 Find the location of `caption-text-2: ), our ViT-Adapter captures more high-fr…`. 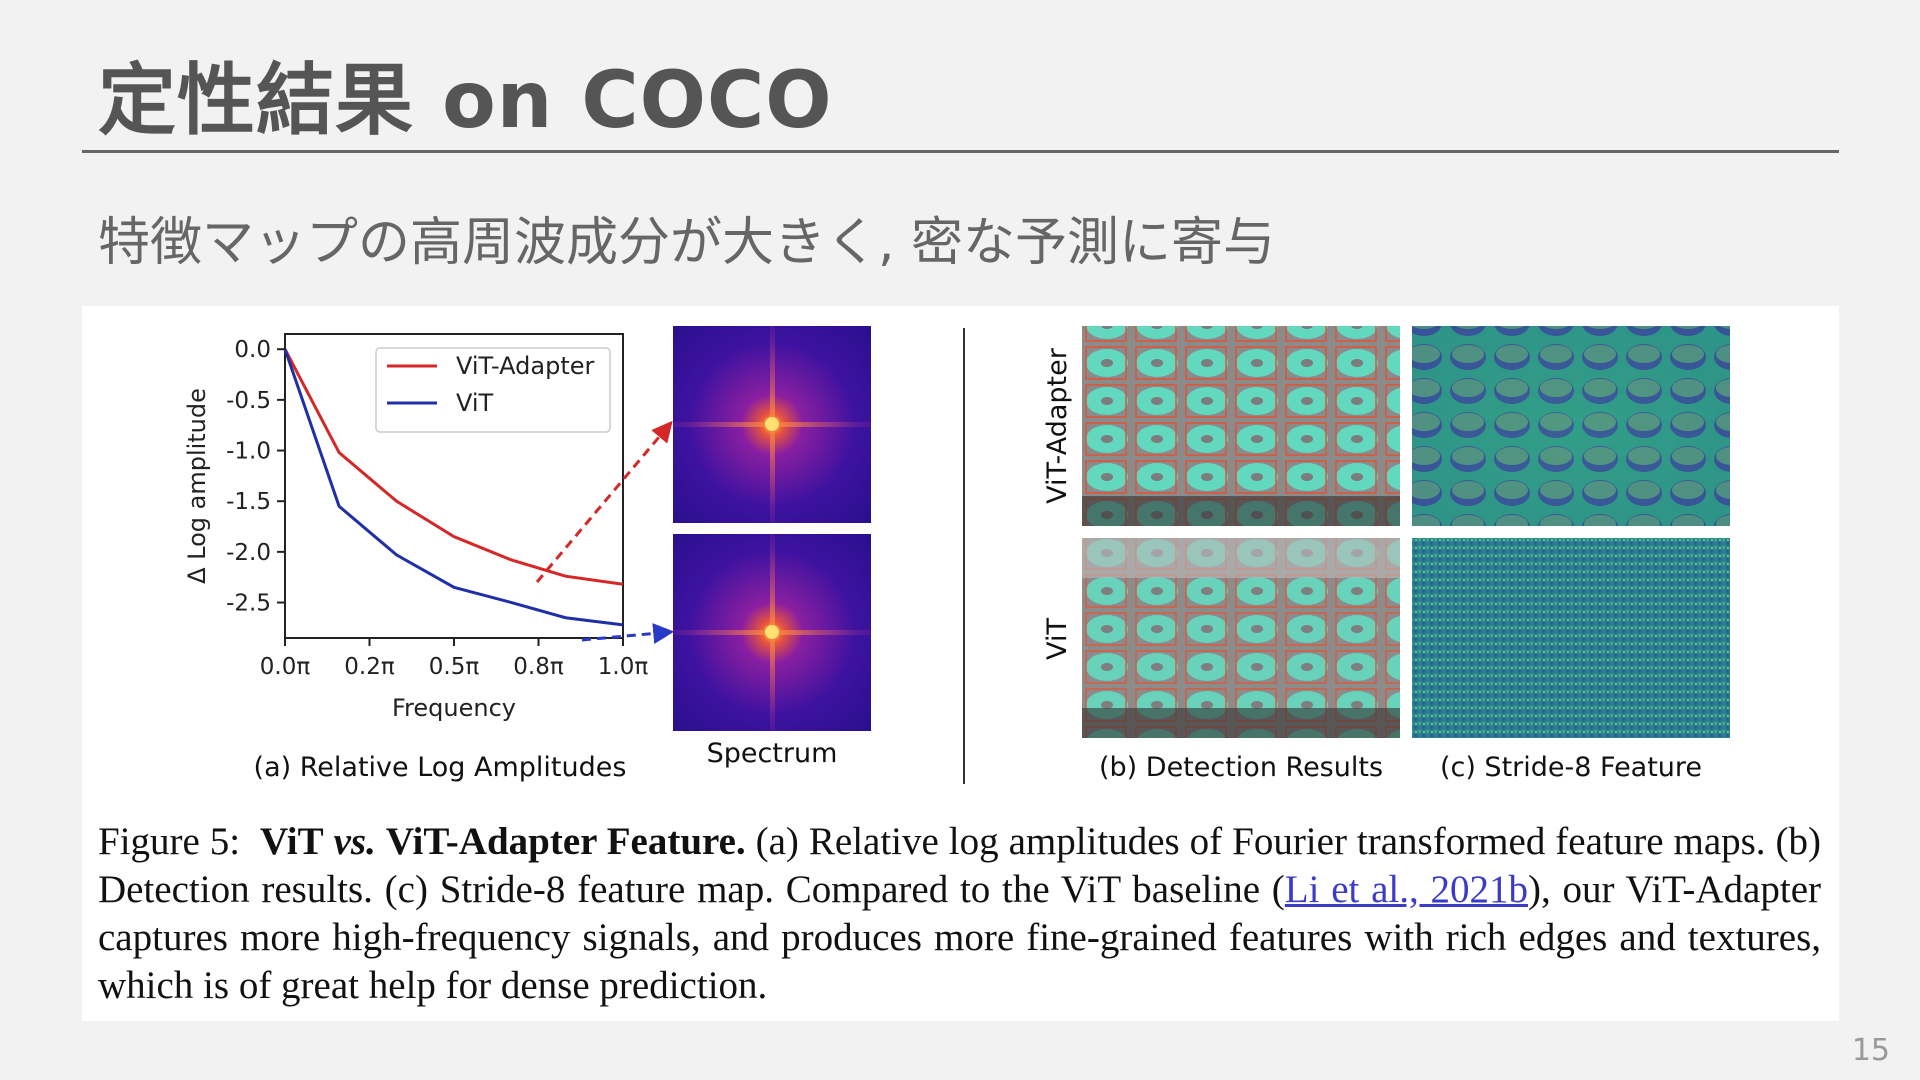

caption-text-2: ), our ViT-Adapter captures more high-fr… is located at coordinates (960, 937).